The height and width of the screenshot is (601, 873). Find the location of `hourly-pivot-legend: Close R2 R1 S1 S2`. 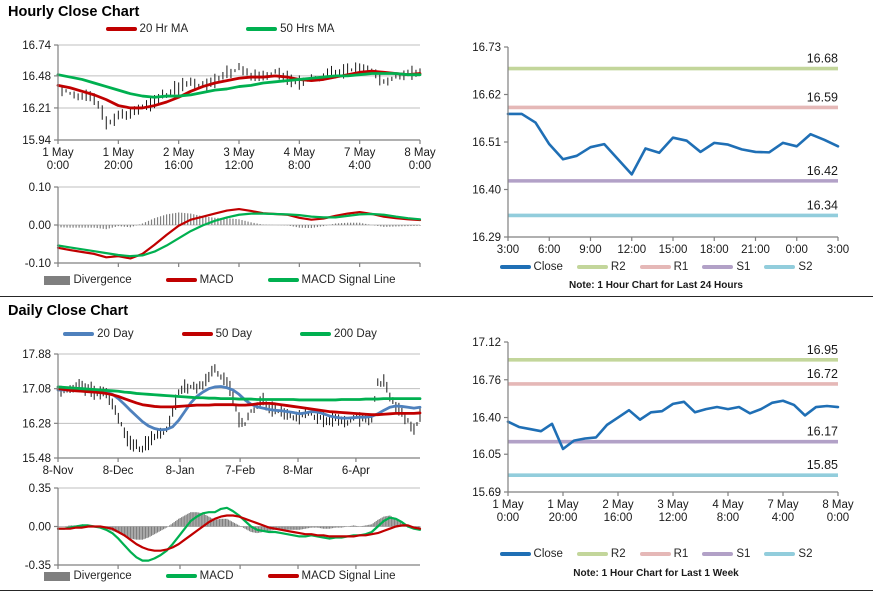

hourly-pivot-legend: Close R2 R1 S1 S2 is located at coordinates (656, 267).